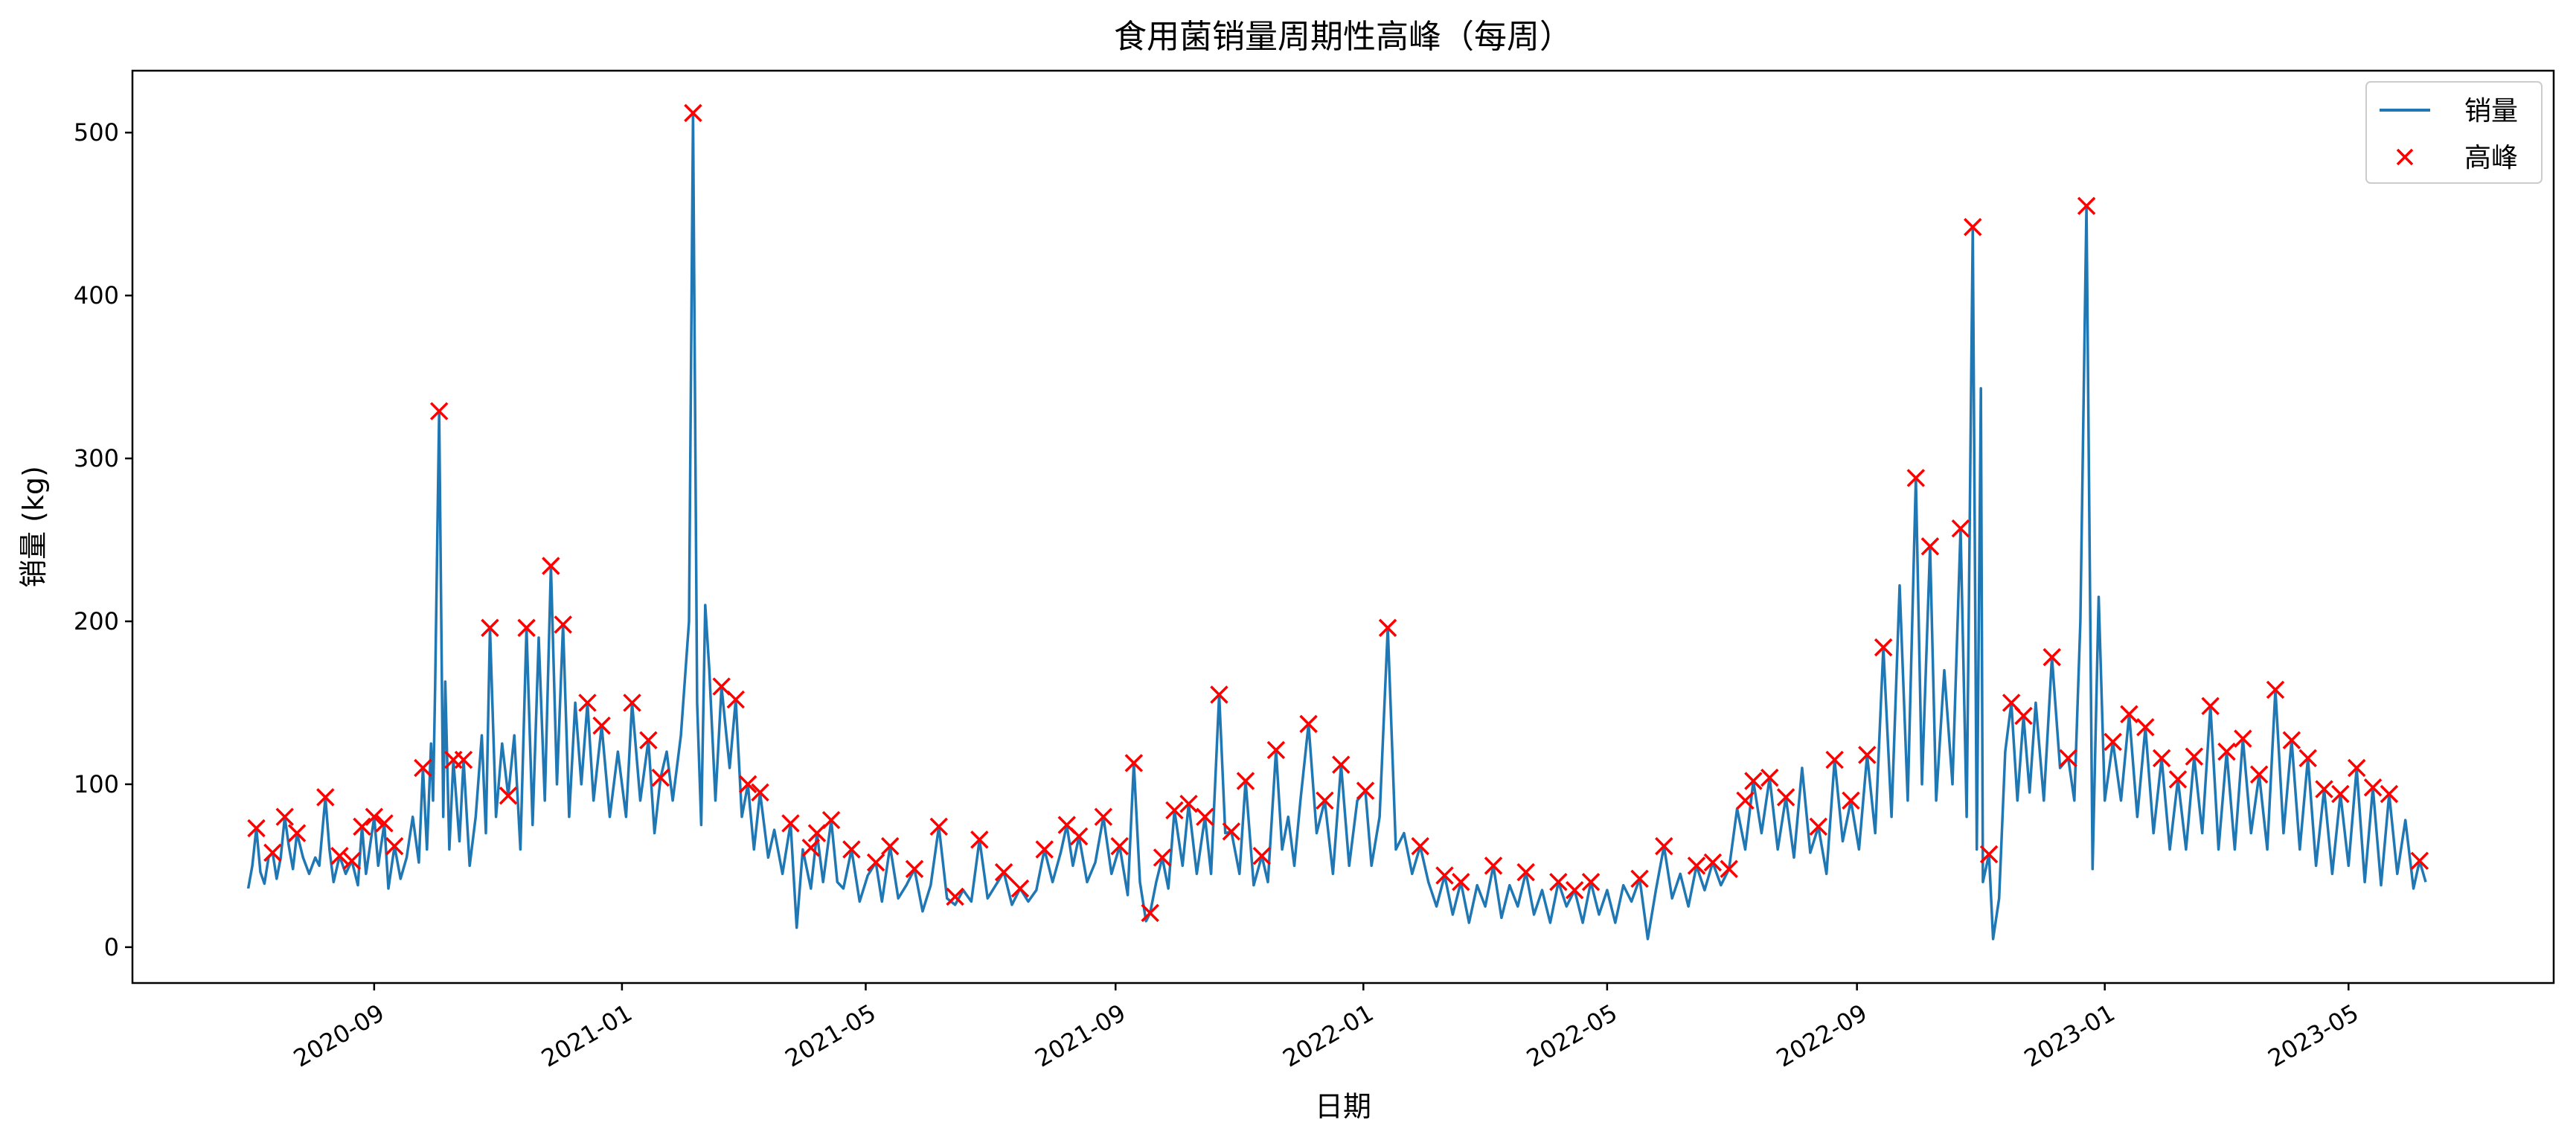 The width and height of the screenshot is (2576, 1143). Describe the element at coordinates (97, 132) in the screenshot. I see `y-tick-label: 500` at that location.